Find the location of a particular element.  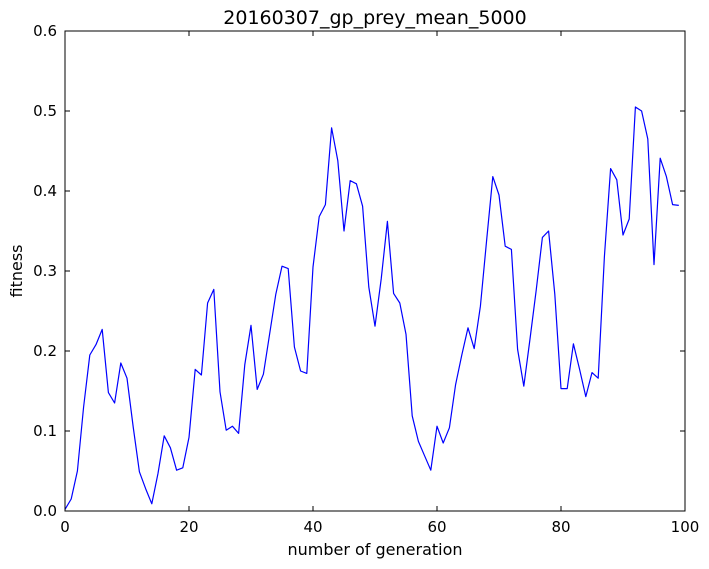

x-tick-label: 80 is located at coordinates (560, 527).